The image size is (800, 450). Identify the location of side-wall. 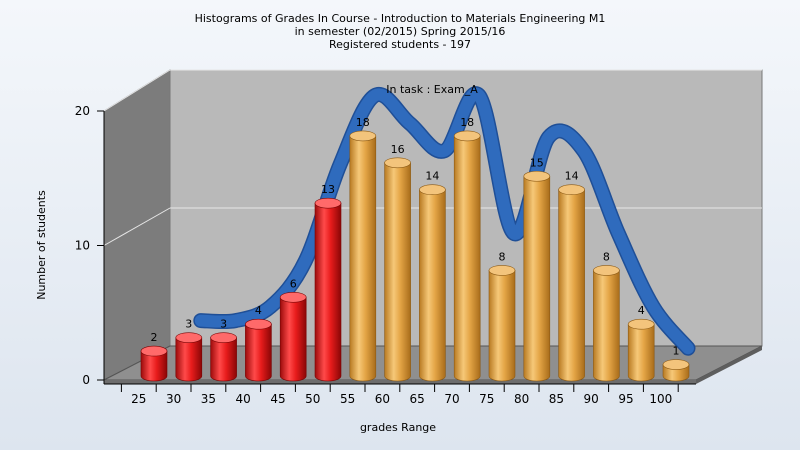
(137, 225).